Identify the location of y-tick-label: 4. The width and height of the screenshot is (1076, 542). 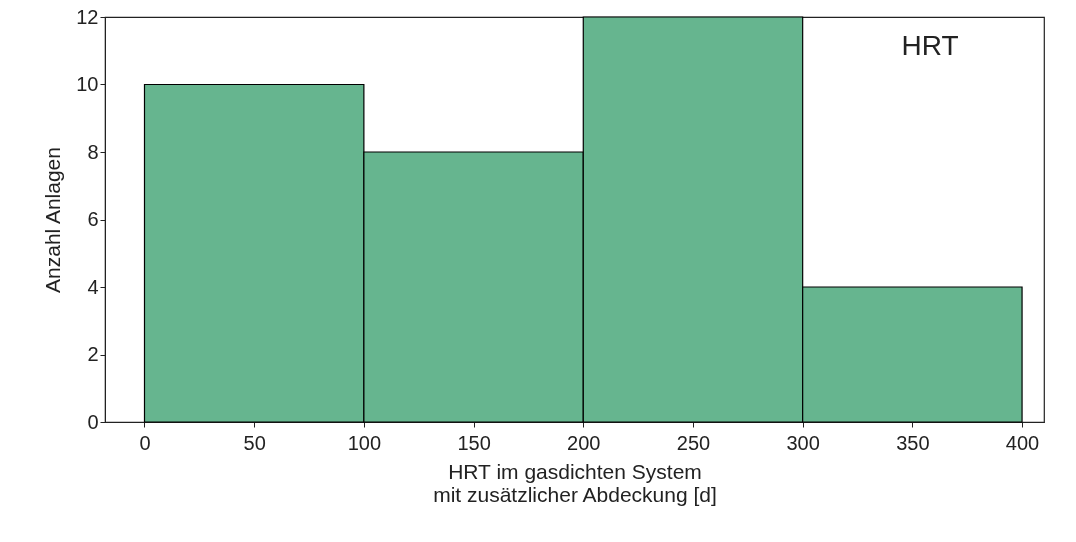
(93, 286).